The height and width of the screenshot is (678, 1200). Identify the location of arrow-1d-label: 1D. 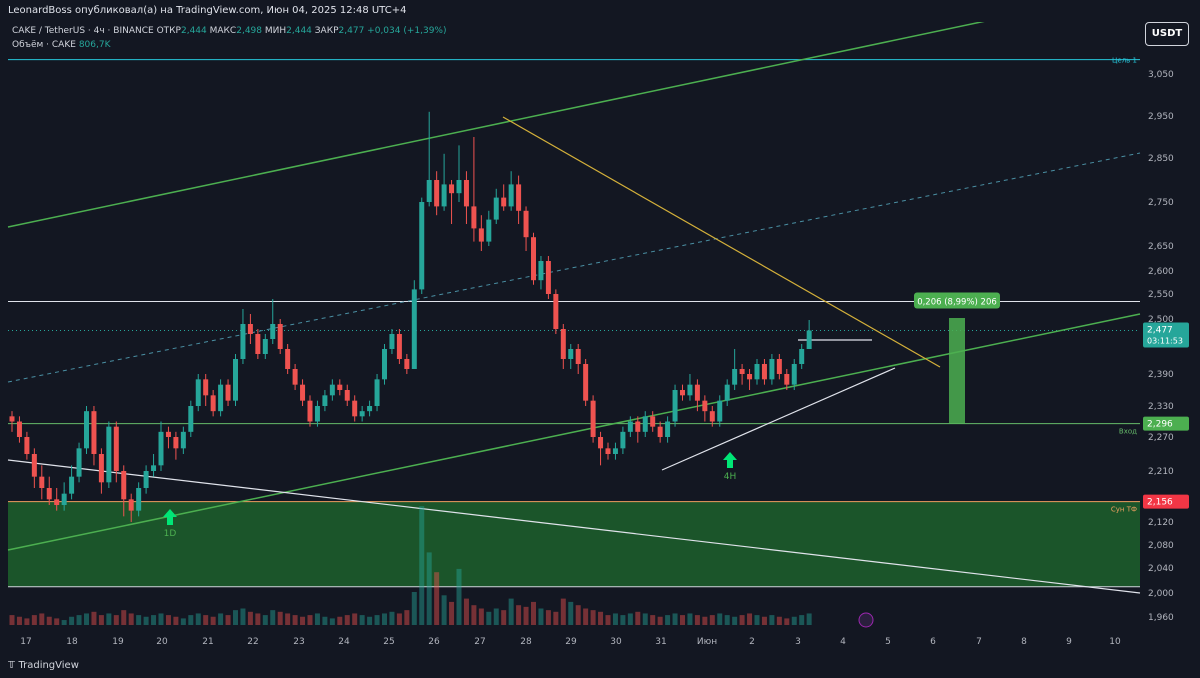
(170, 534).